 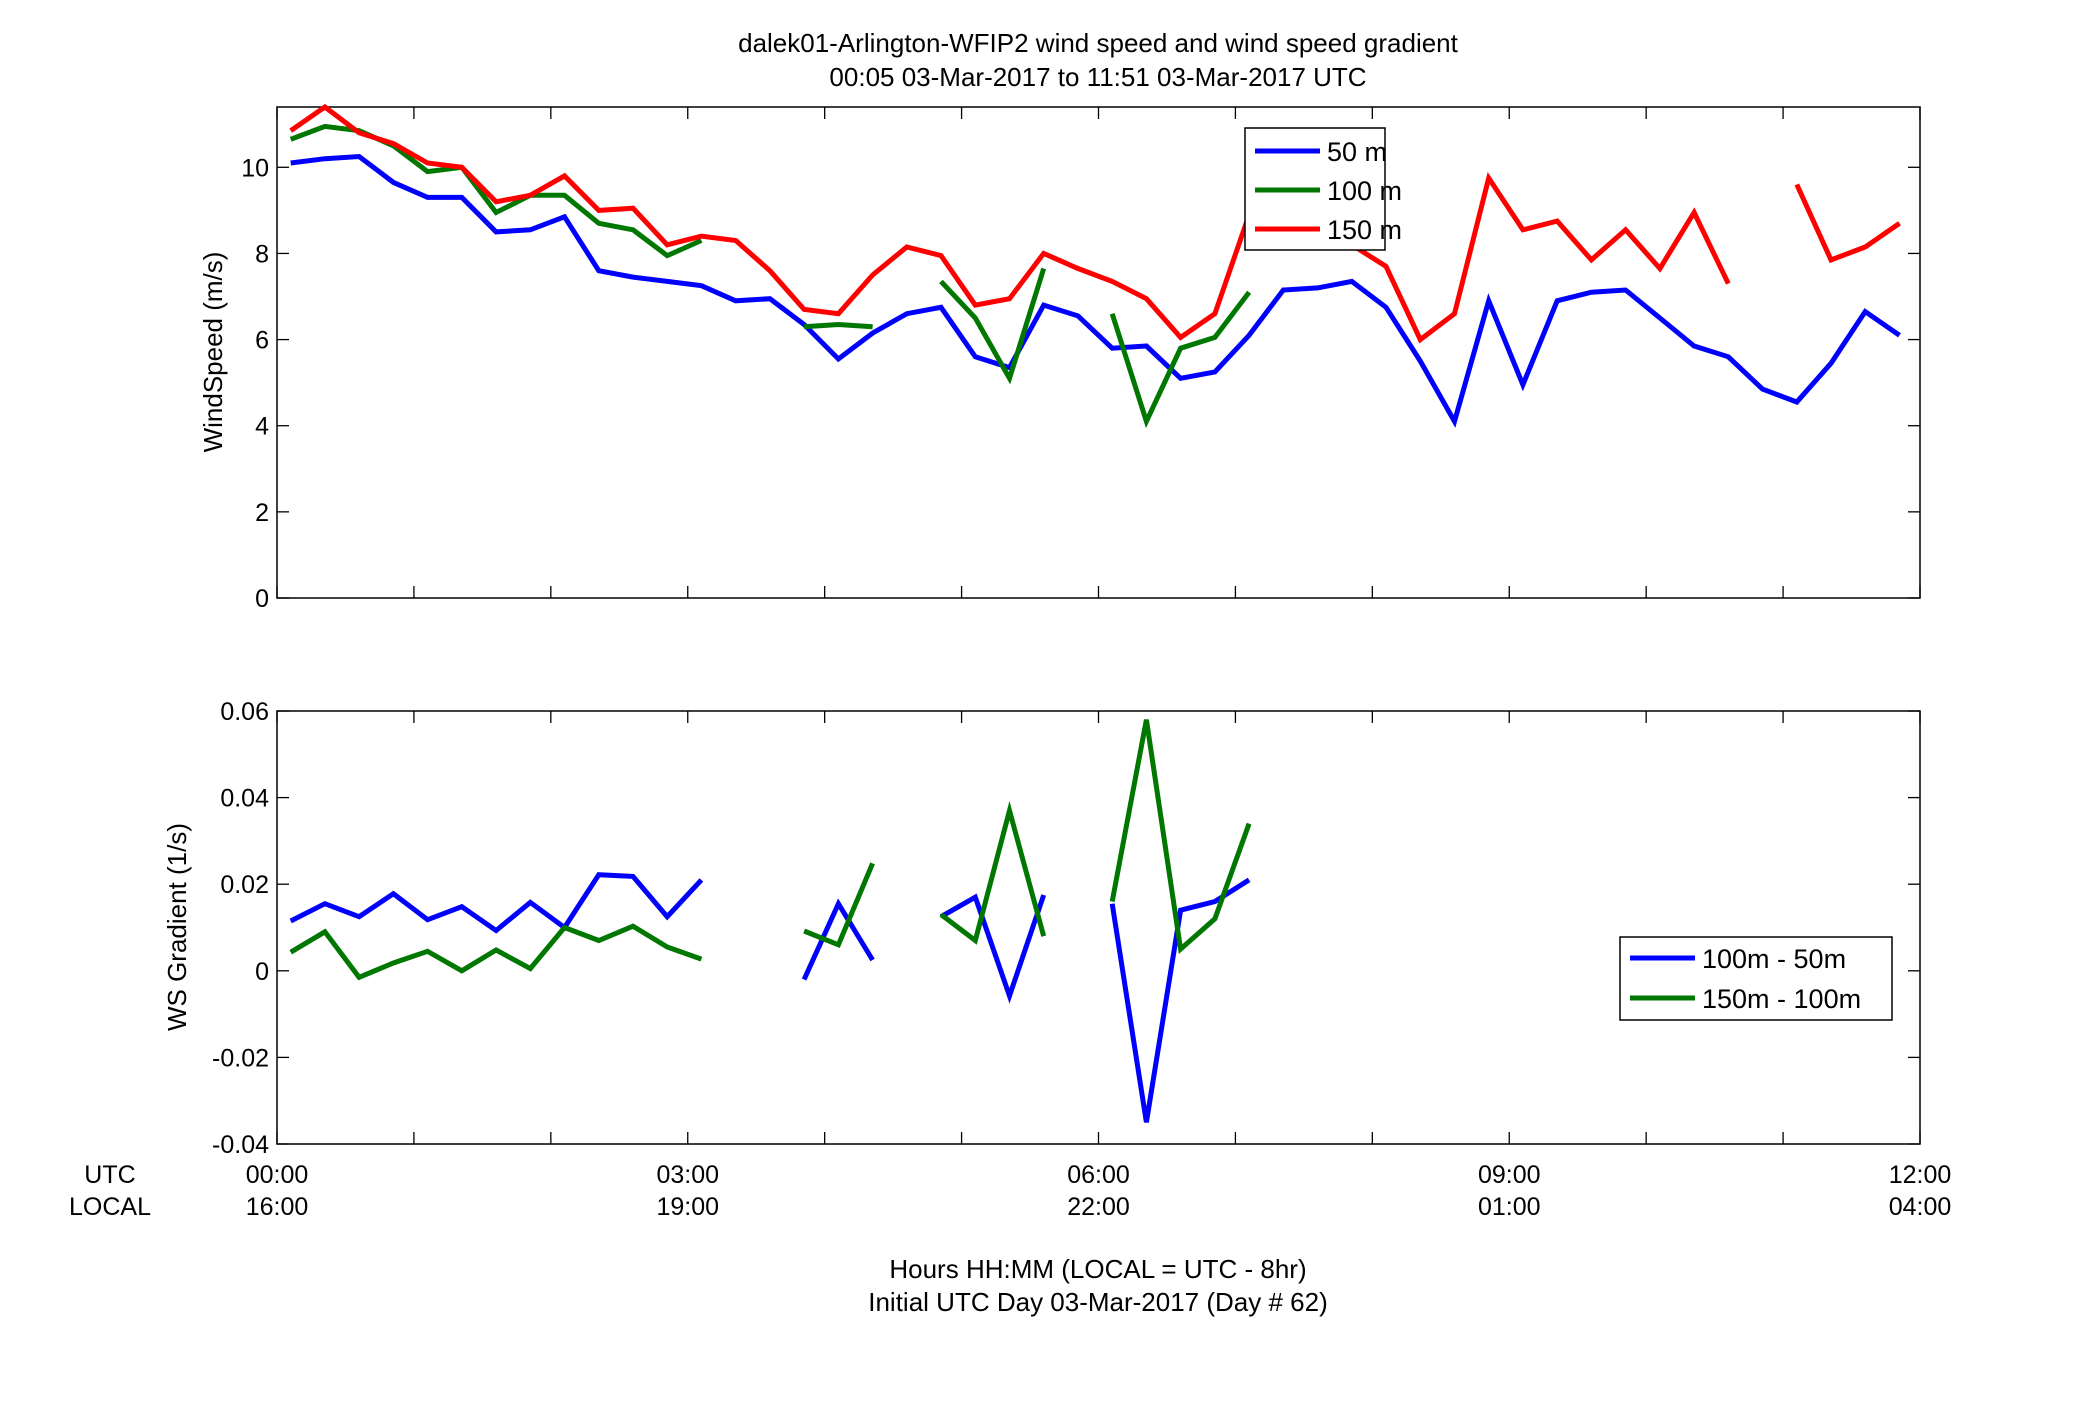 I want to click on series-line-150m-100m, so click(x=770, y=850).